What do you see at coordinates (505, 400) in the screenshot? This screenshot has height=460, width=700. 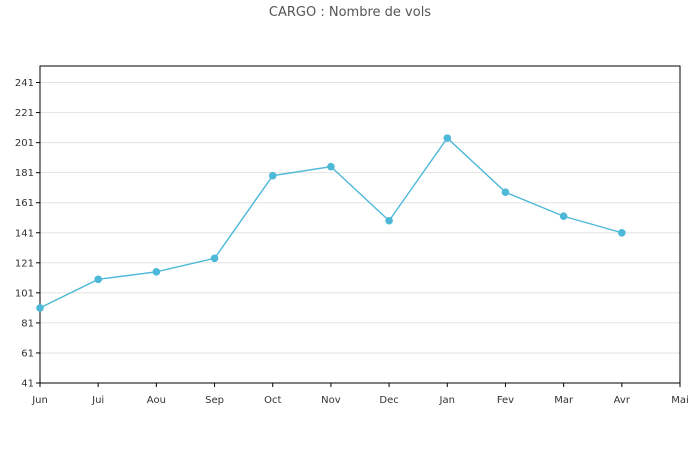 I see `x-tick-label: Fev` at bounding box center [505, 400].